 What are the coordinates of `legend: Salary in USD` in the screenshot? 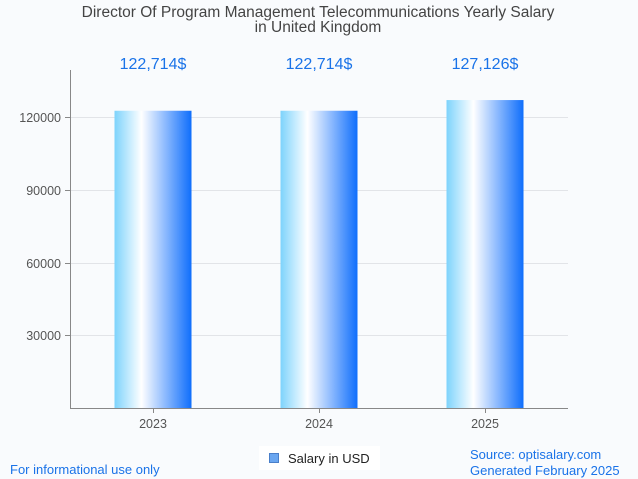 It's located at (319, 458).